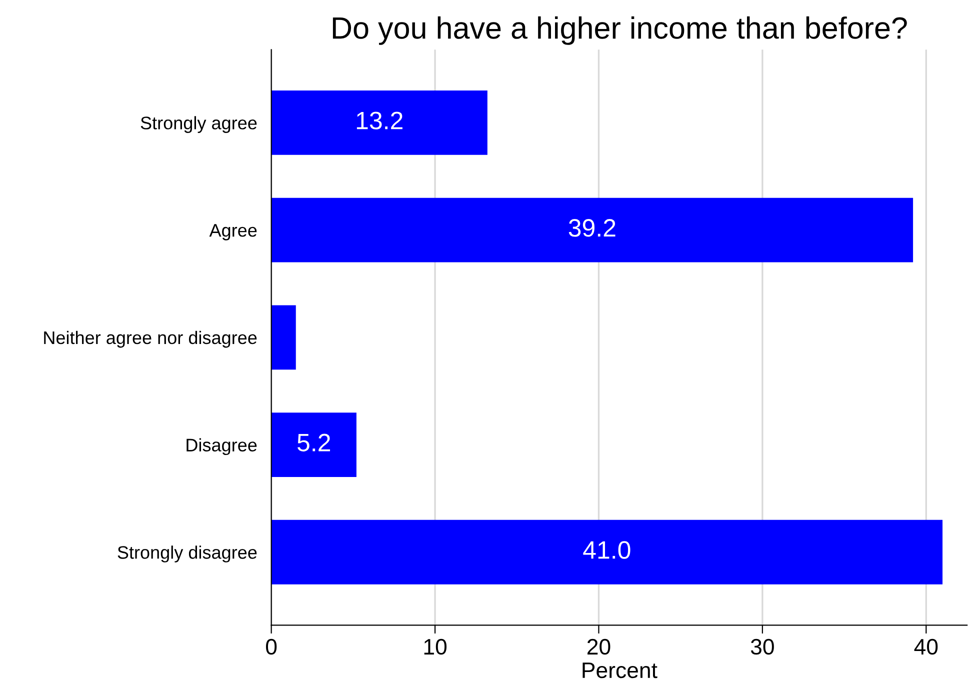  What do you see at coordinates (435, 646) in the screenshot?
I see `x-tick-label: 10` at bounding box center [435, 646].